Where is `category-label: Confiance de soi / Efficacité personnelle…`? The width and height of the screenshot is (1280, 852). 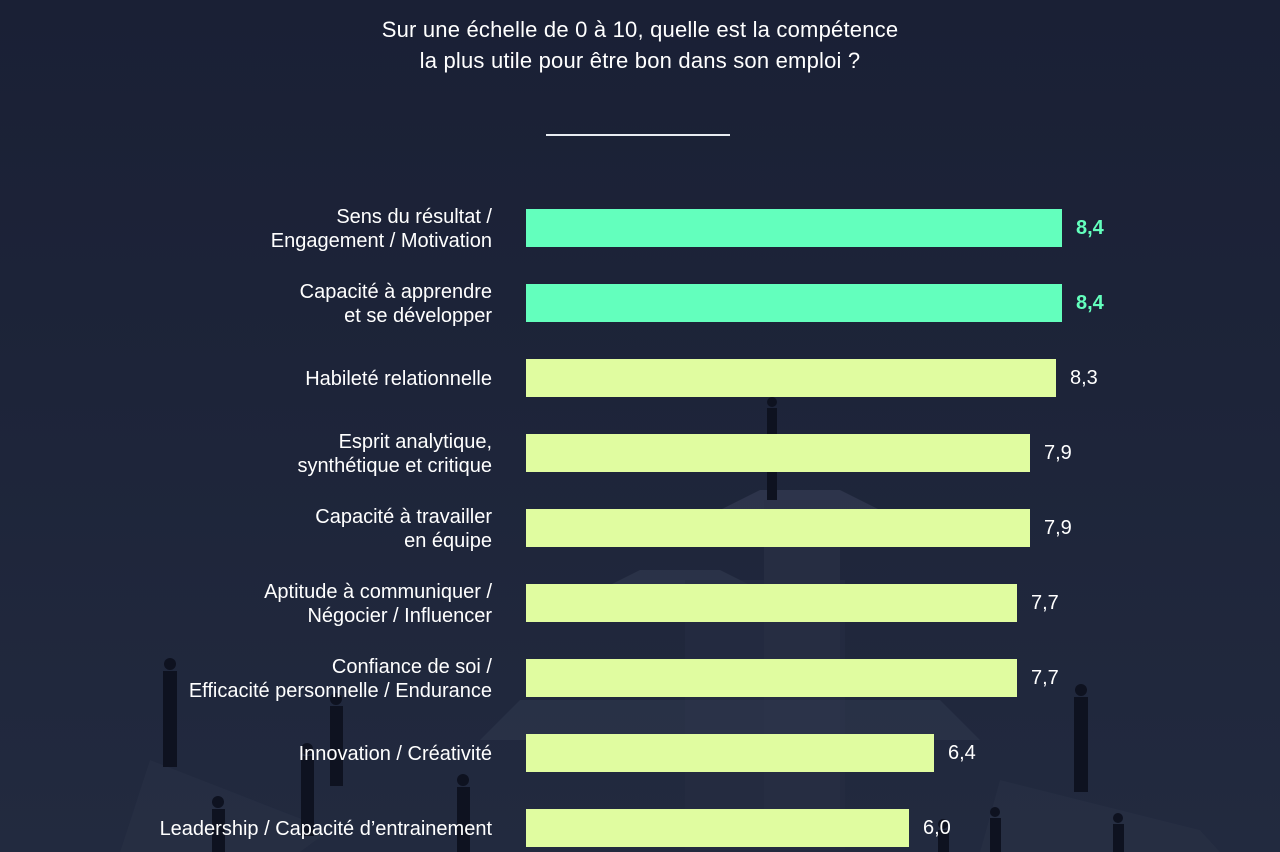
category-label: Confiance de soi / Efficacité personnelle… is located at coordinates (340, 679).